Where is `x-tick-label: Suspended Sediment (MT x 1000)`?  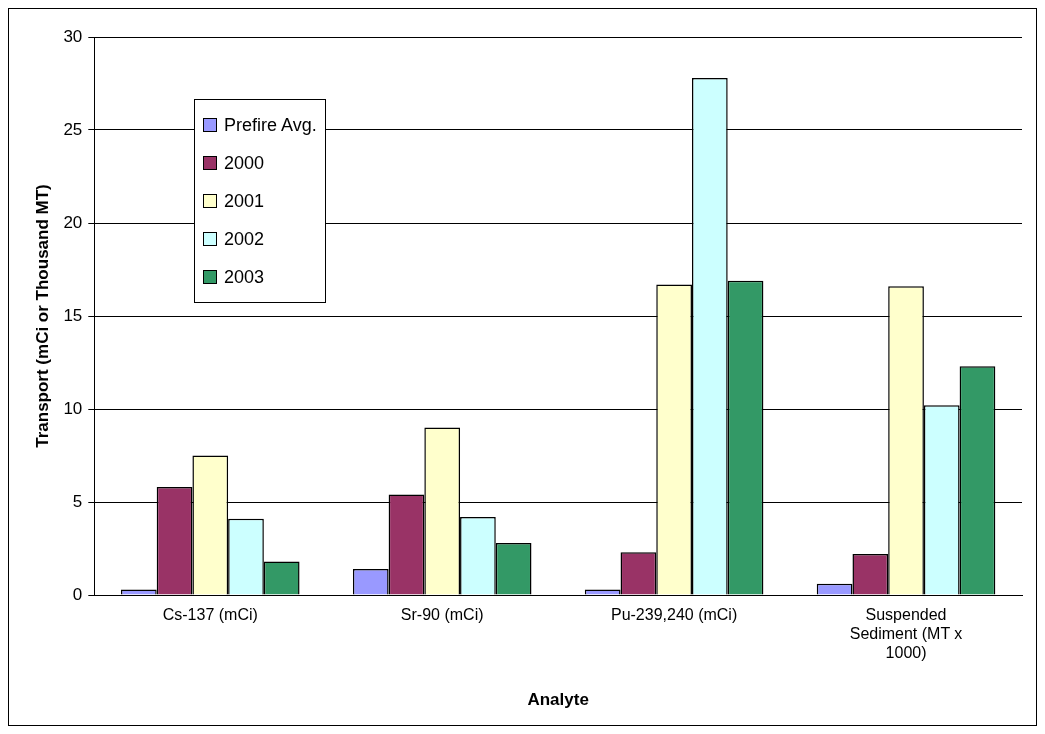 x-tick-label: Suspended Sediment (MT x 1000) is located at coordinates (906, 634).